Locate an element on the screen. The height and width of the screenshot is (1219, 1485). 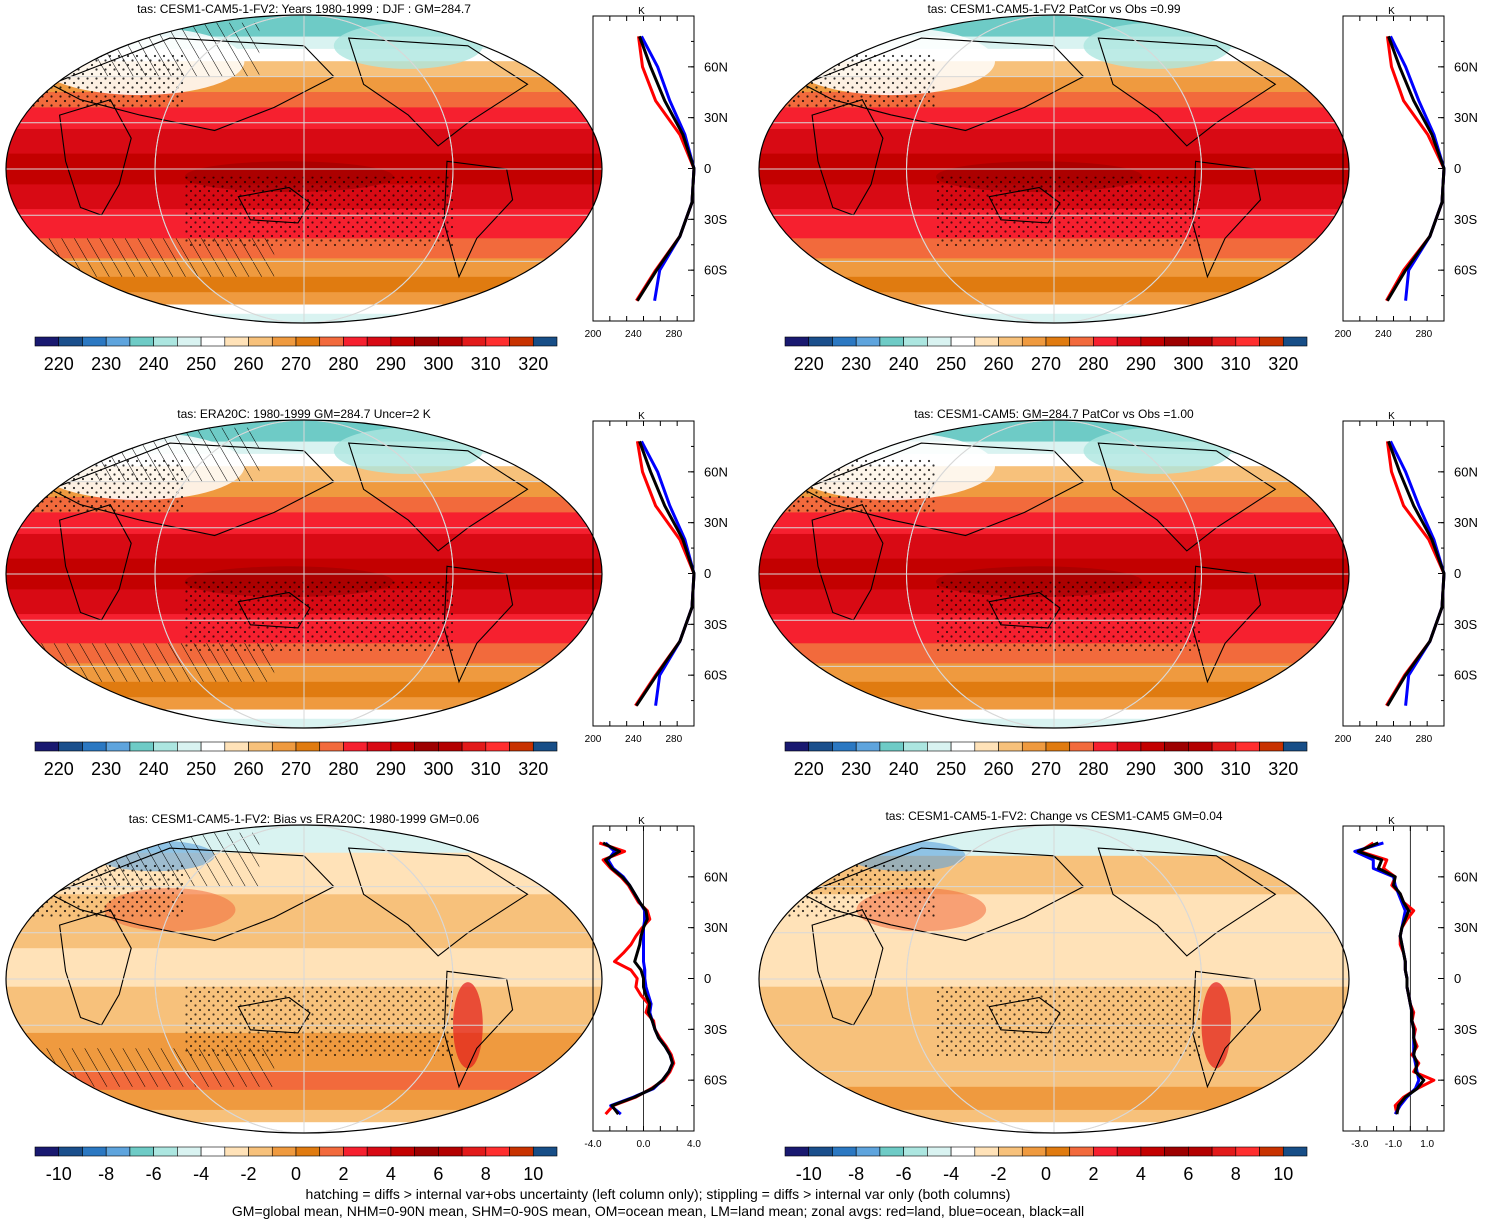
colorbar-tick-label: 0 is located at coordinates (296, 1174).